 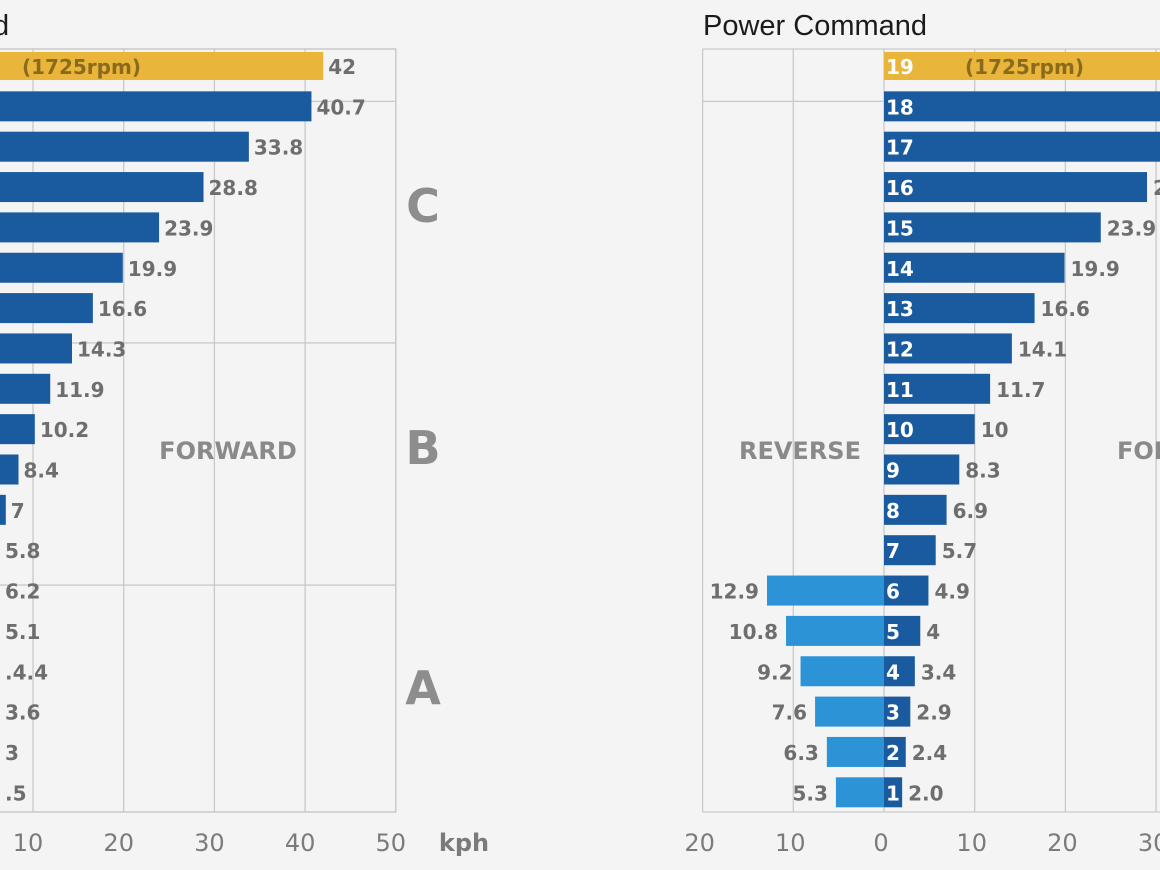 I want to click on right-x-tick-2: 0, so click(x=880, y=843).